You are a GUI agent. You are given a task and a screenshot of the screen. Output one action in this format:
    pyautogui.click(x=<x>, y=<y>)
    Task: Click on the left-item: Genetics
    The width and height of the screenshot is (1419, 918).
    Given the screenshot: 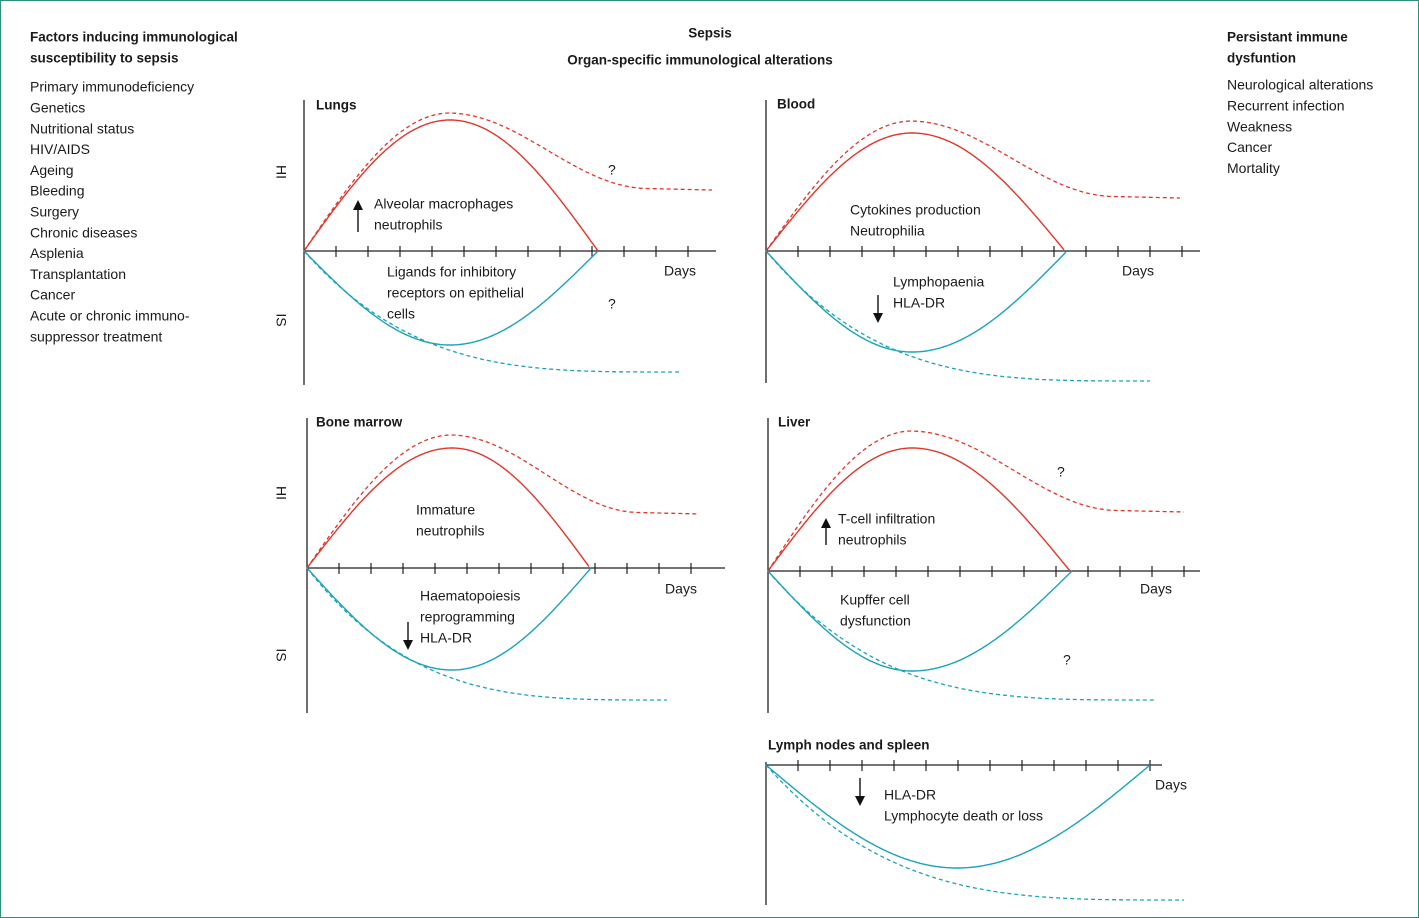 What is the action you would take?
    pyautogui.click(x=57, y=108)
    